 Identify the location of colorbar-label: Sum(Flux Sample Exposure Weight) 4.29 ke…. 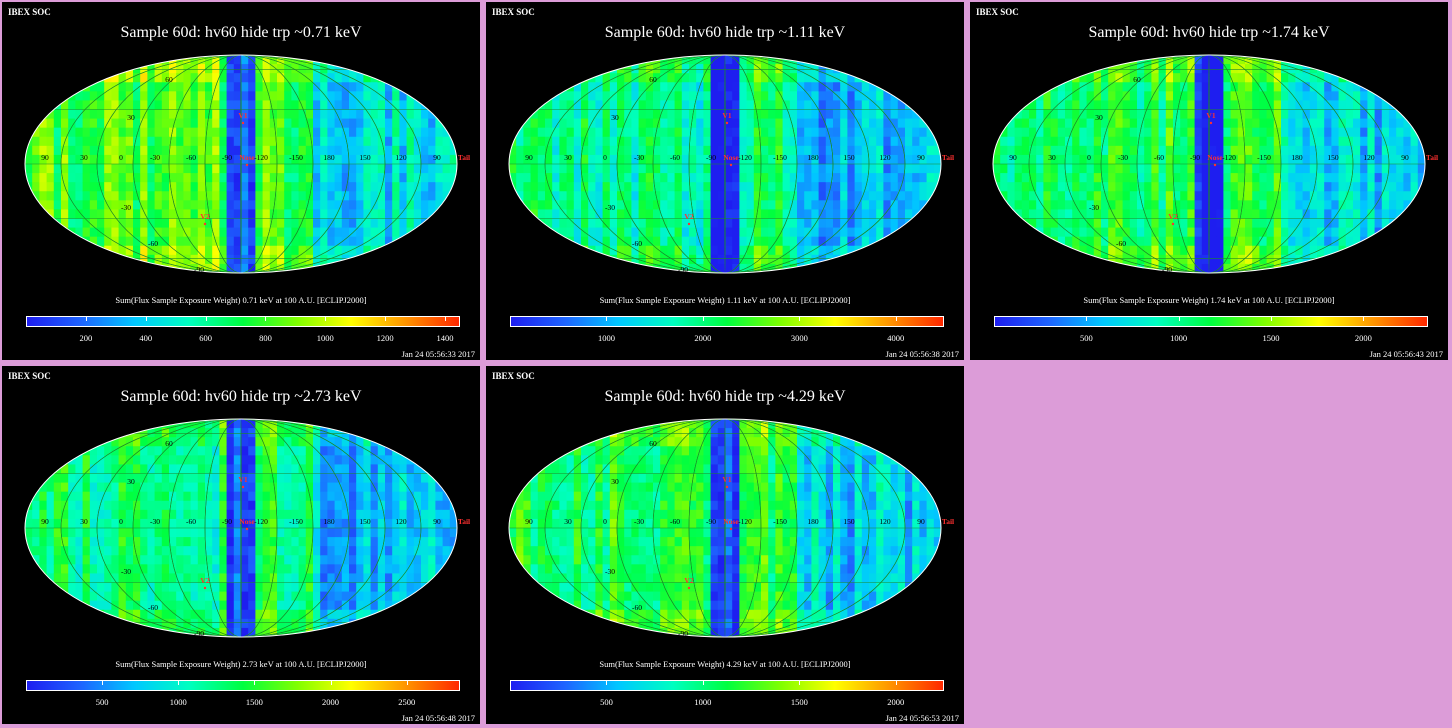
(725, 664).